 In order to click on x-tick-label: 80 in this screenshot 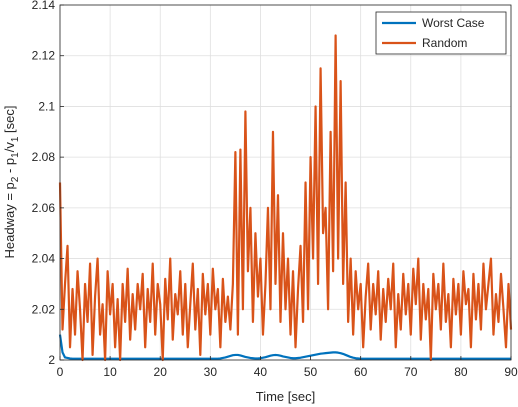, I will do `click(461, 372)`.